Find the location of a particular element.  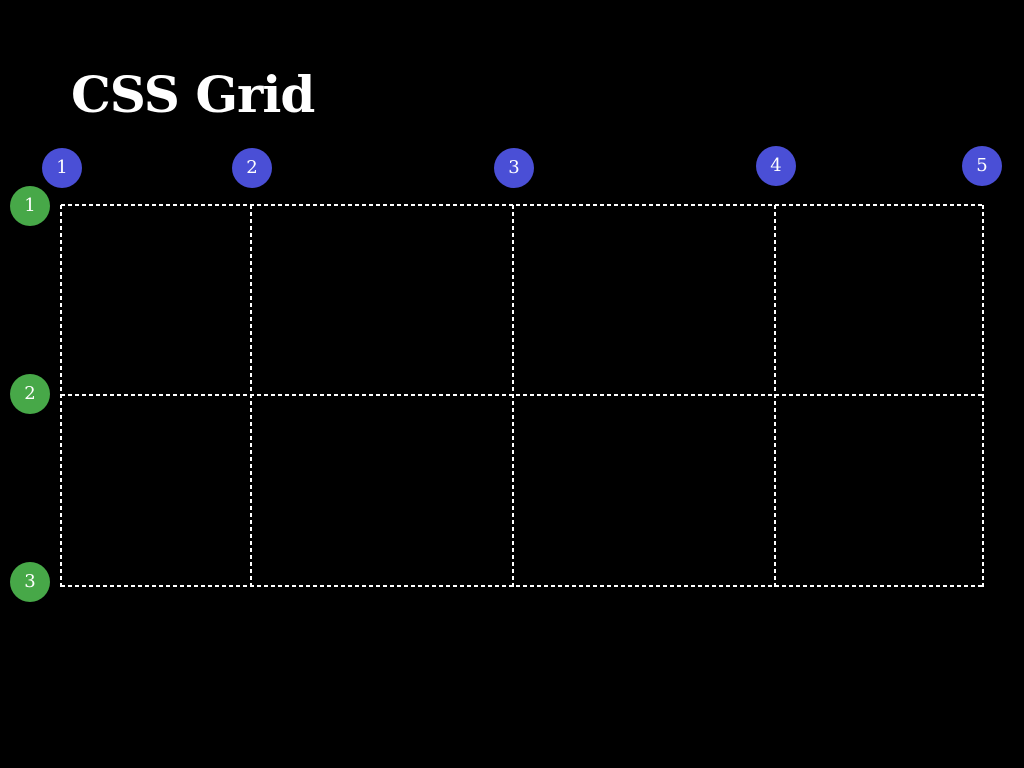

column-line-badge-2: 2 is located at coordinates (252, 168).